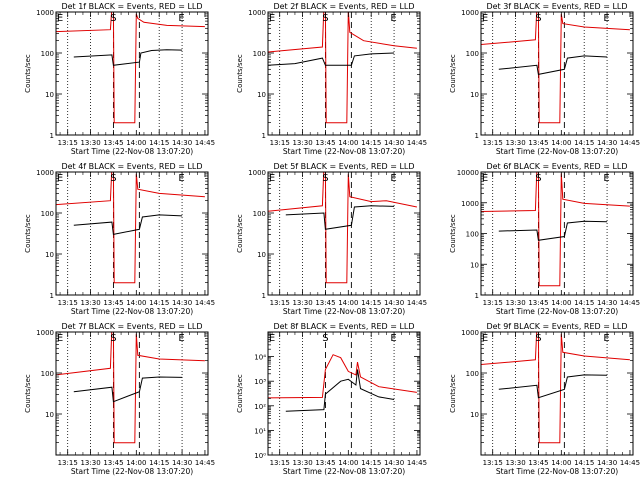  Describe the element at coordinates (556, 326) in the screenshot. I see `panel-title: Det 9f BLACK = Events, RED = LLD` at that location.